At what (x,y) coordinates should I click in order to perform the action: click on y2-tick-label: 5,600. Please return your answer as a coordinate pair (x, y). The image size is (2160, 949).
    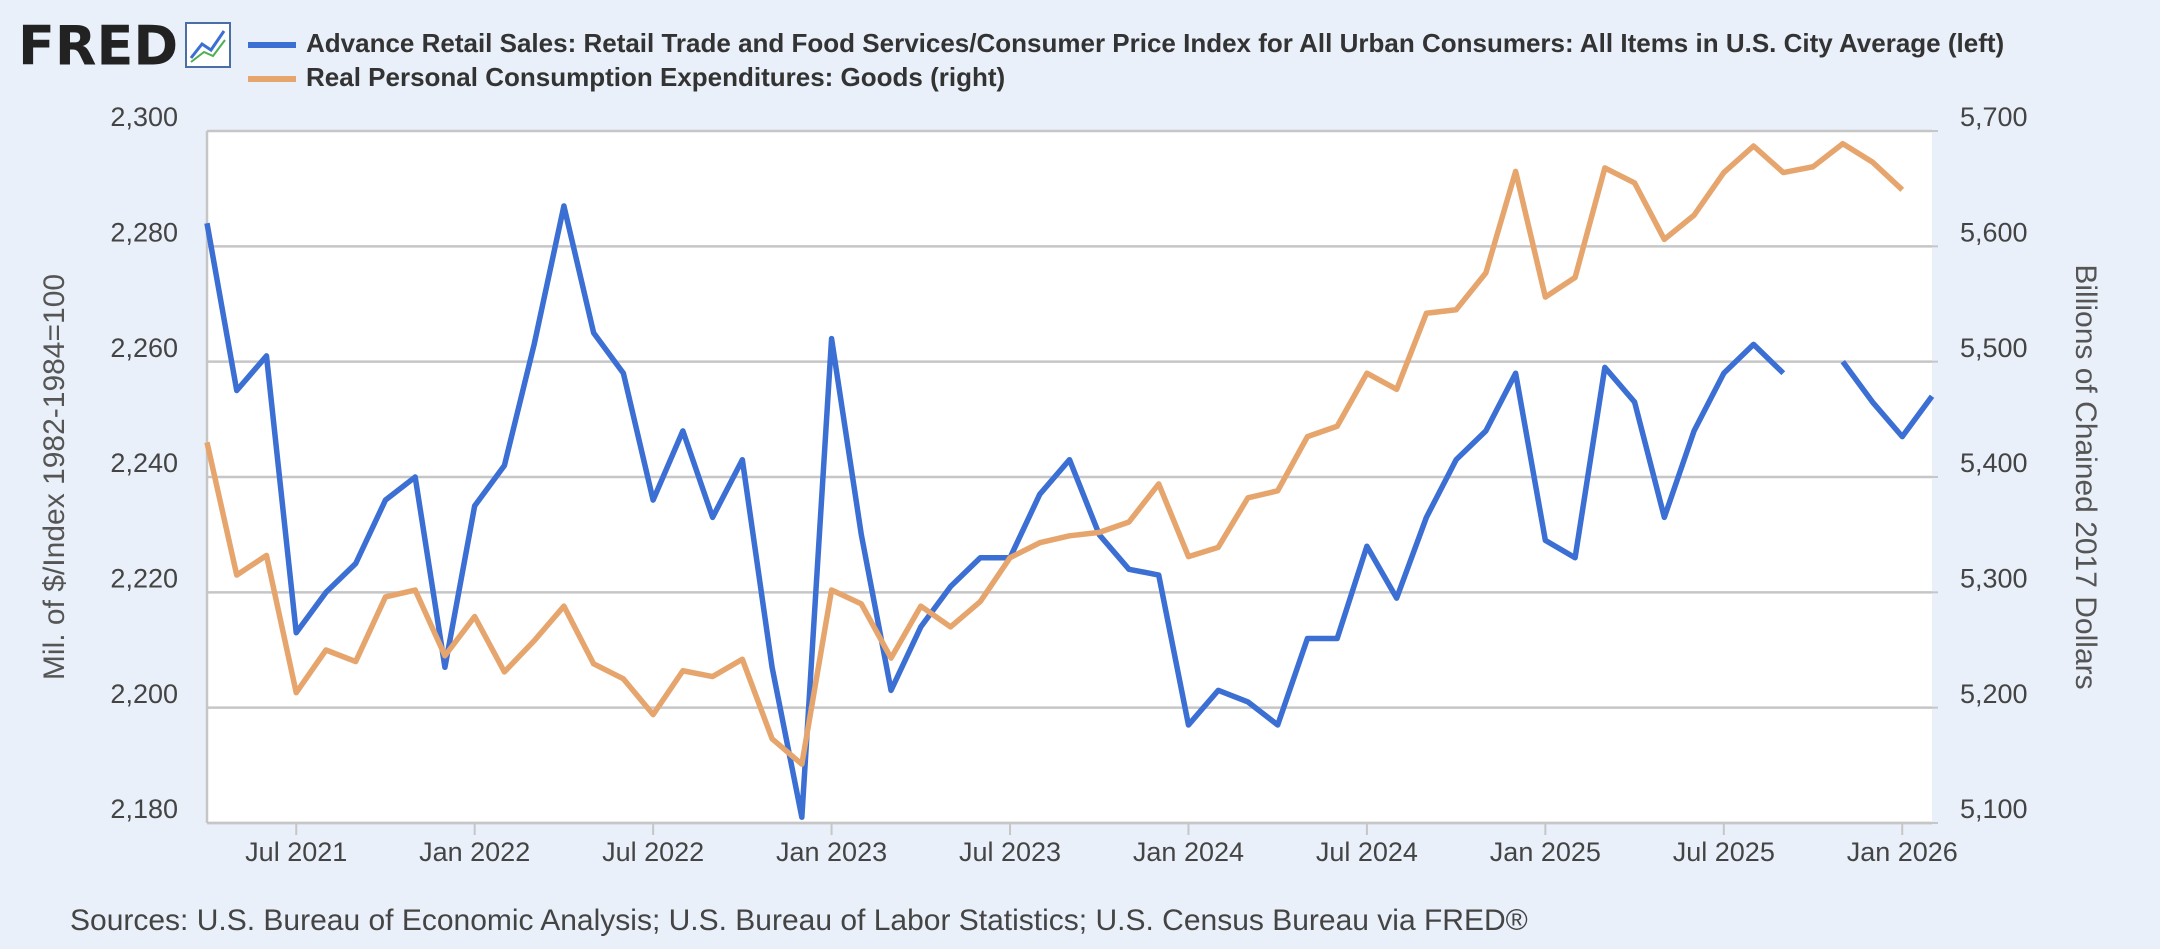
    Looking at the image, I should click on (1994, 232).